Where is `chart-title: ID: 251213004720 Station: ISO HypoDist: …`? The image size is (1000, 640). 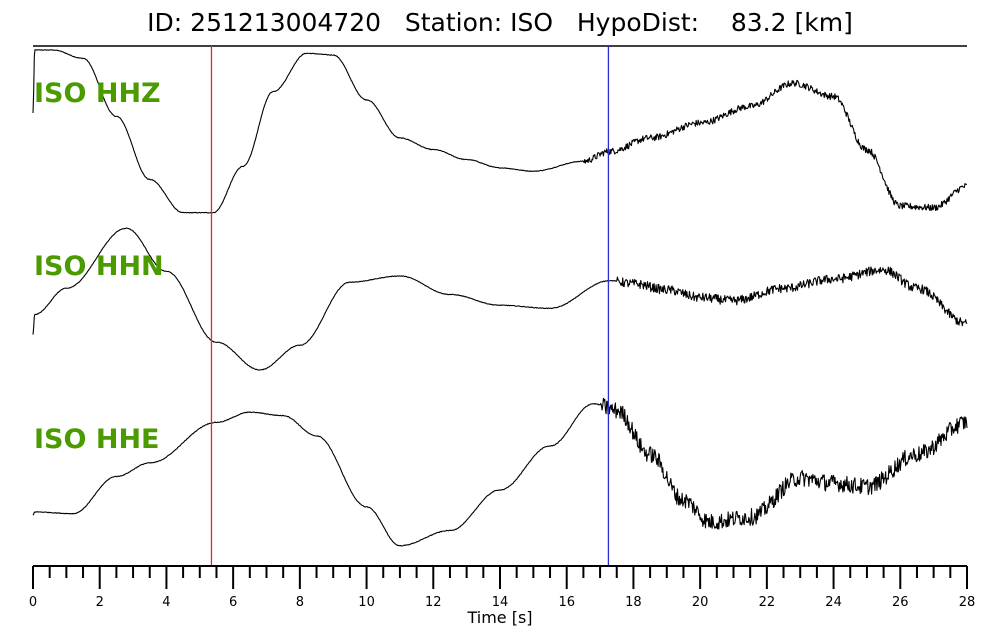
chart-title: ID: 251213004720 Station: ISO HypoDist: … is located at coordinates (500, 22).